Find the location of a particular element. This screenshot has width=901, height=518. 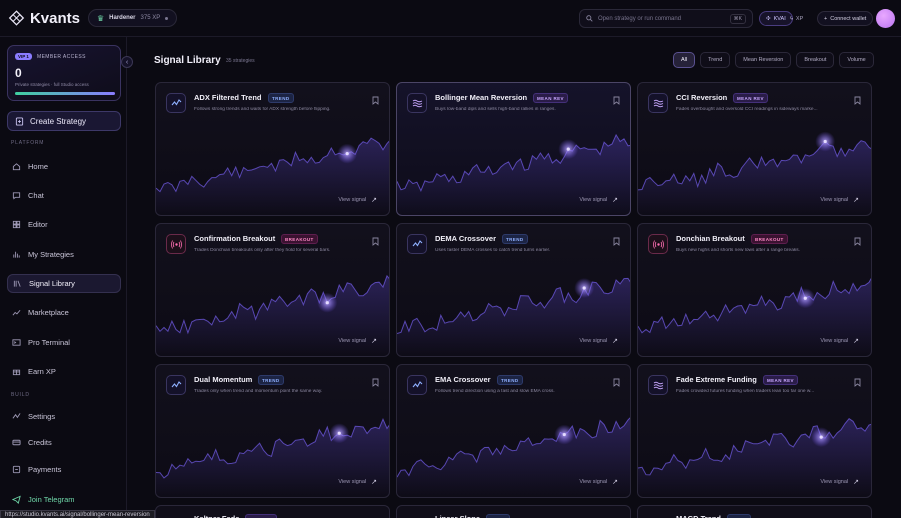

avatar is located at coordinates (885, 18).